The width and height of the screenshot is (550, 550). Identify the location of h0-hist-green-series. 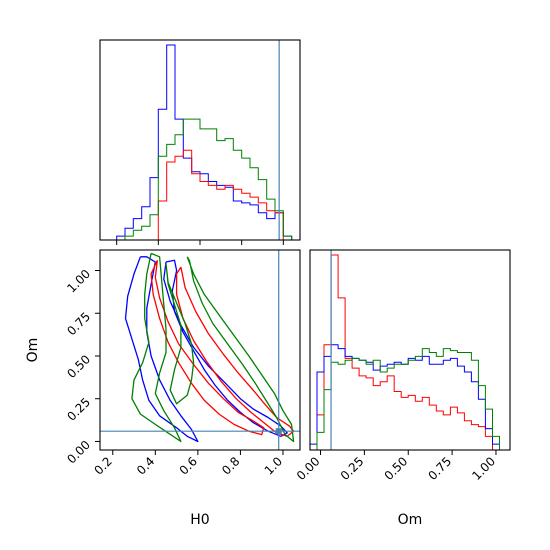
(200, 179).